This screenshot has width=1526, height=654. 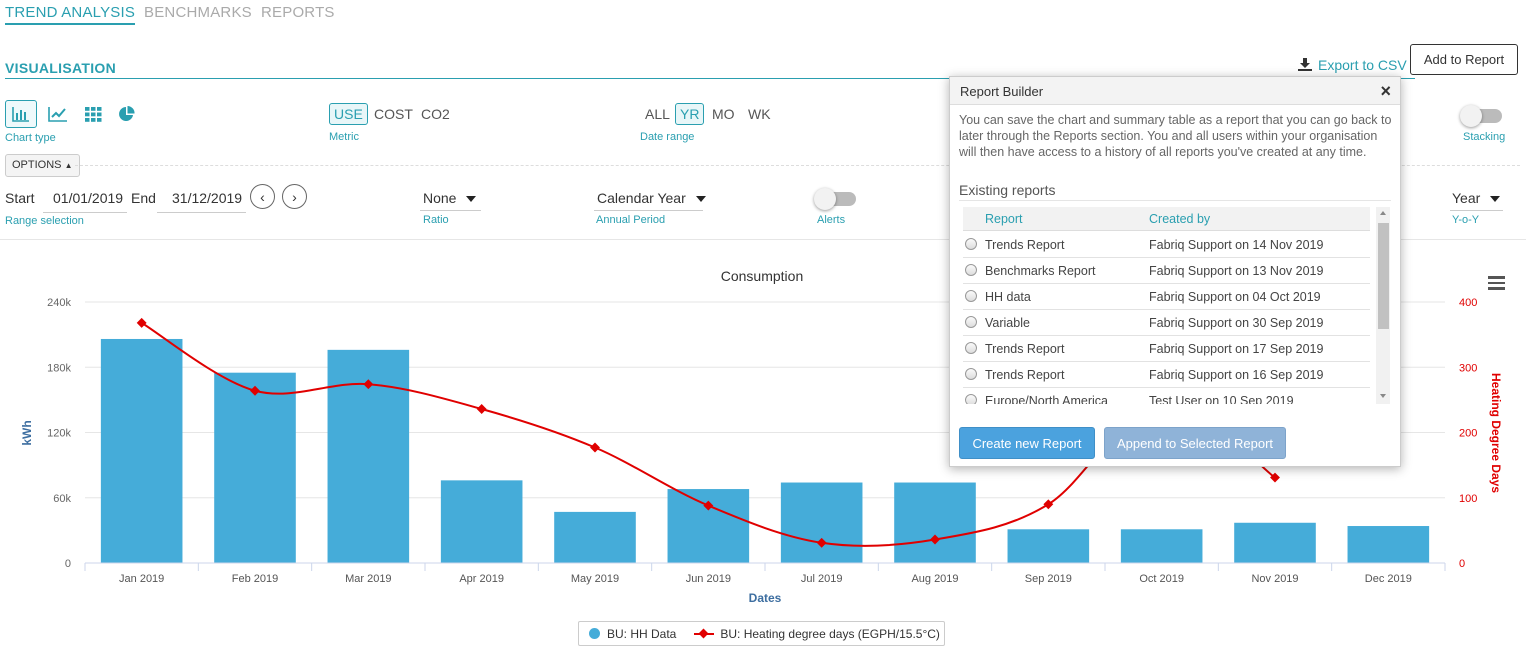 What do you see at coordinates (207, 198) in the screenshot?
I see `end-date-input: 31/12/2019` at bounding box center [207, 198].